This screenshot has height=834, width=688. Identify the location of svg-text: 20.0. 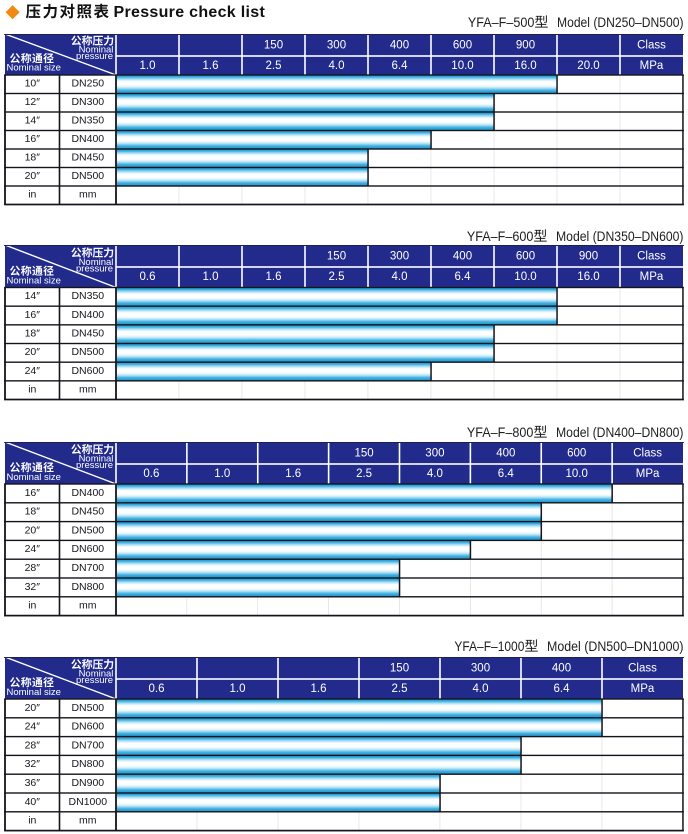
(588, 66).